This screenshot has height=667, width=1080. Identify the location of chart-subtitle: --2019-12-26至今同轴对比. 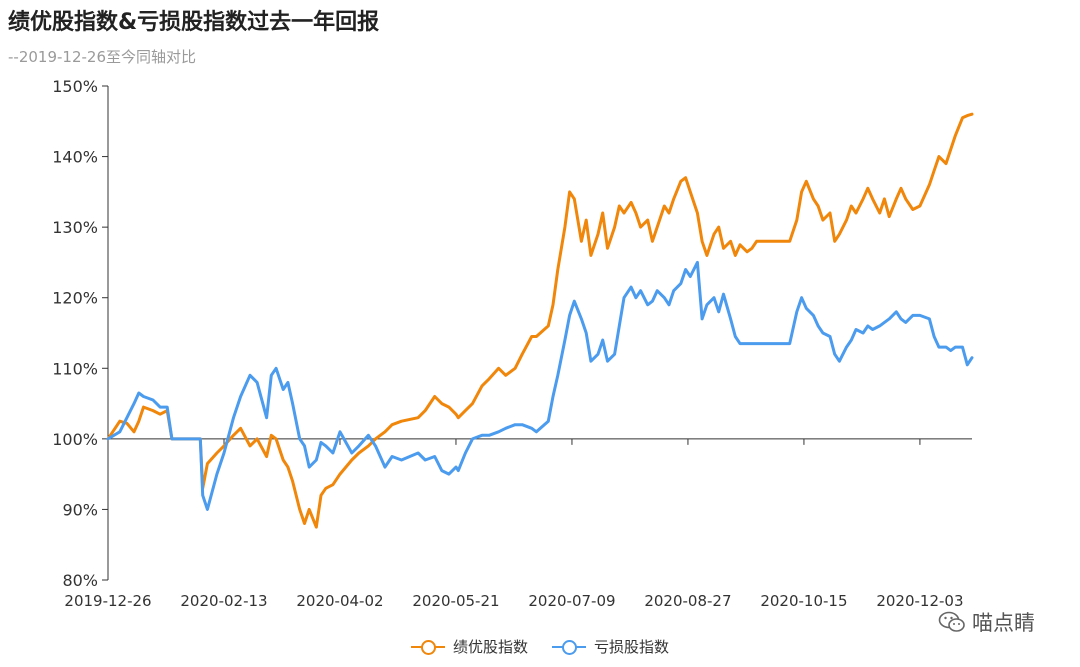
(102, 57).